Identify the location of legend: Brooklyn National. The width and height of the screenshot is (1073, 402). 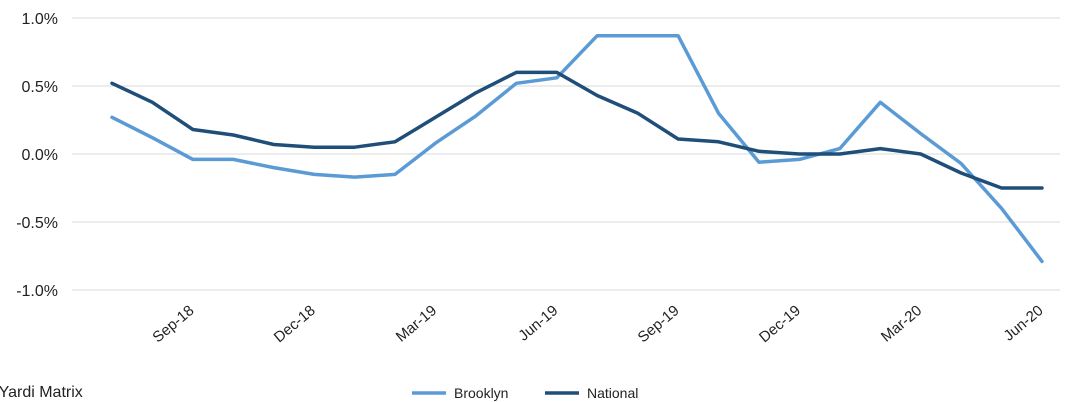
(525, 393).